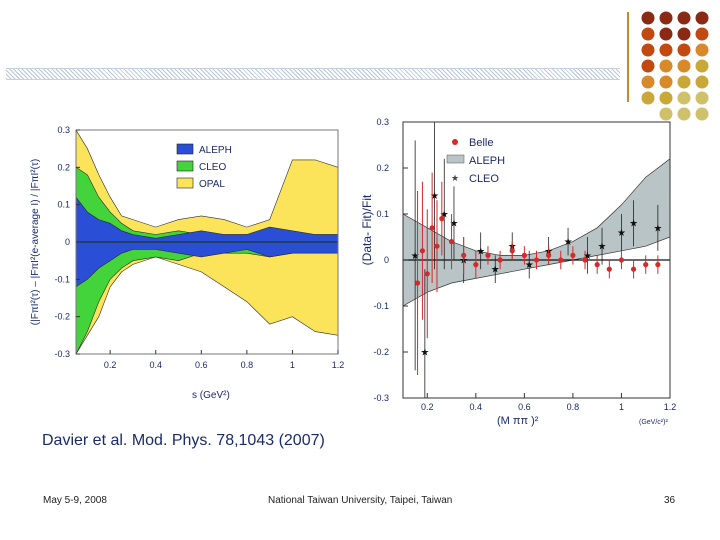 This screenshot has width=720, height=540. What do you see at coordinates (215, 150) in the screenshot?
I see `left-legend-label: ALEPH` at bounding box center [215, 150].